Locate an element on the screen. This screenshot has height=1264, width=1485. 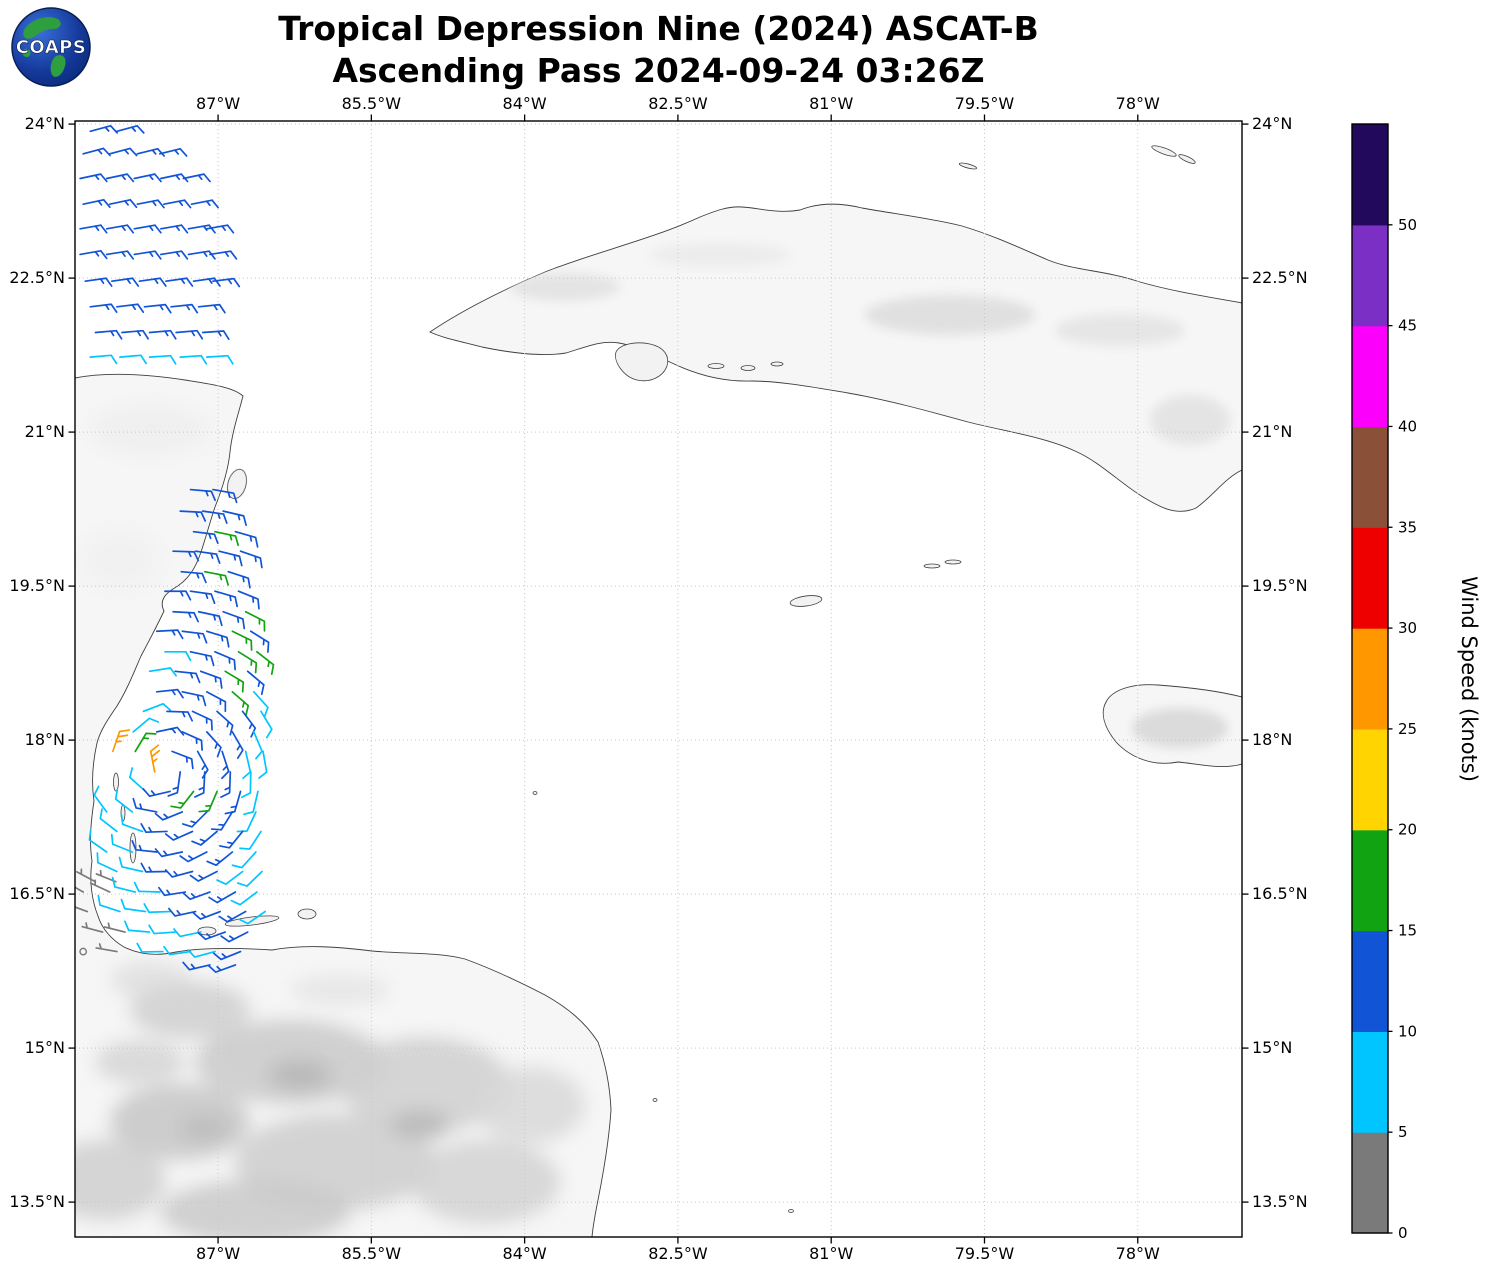
colorbar-tick-label: 45 is located at coordinates (1407, 326).